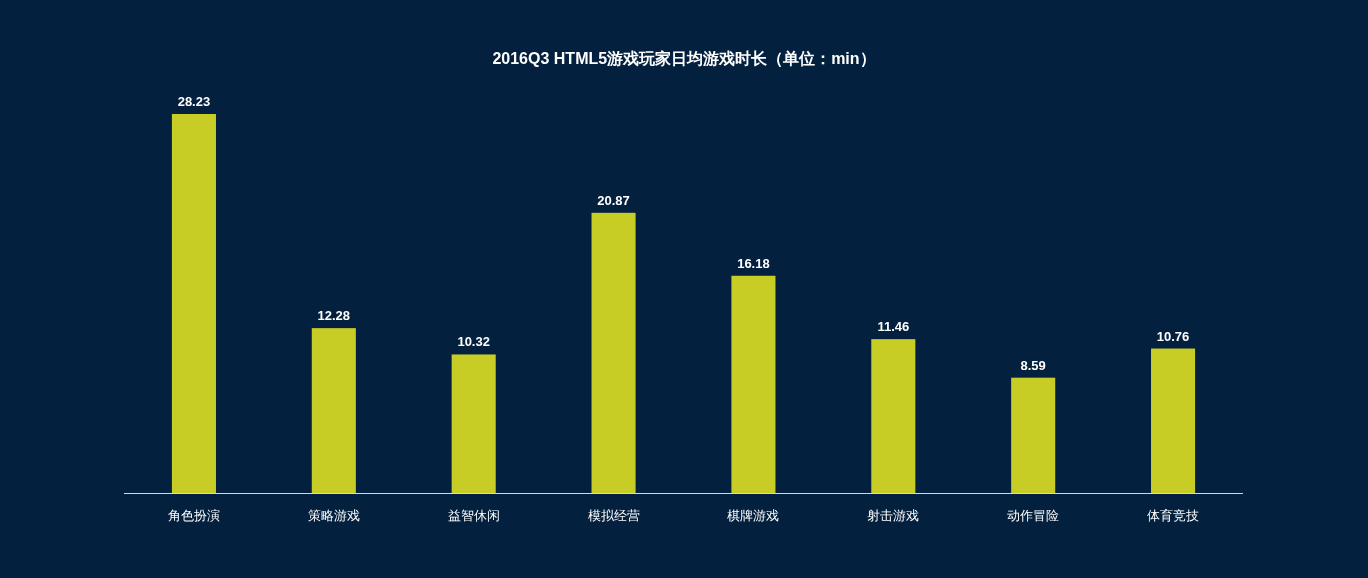  Describe the element at coordinates (1033, 365) in the screenshot. I see `data-label: 8.59` at that location.